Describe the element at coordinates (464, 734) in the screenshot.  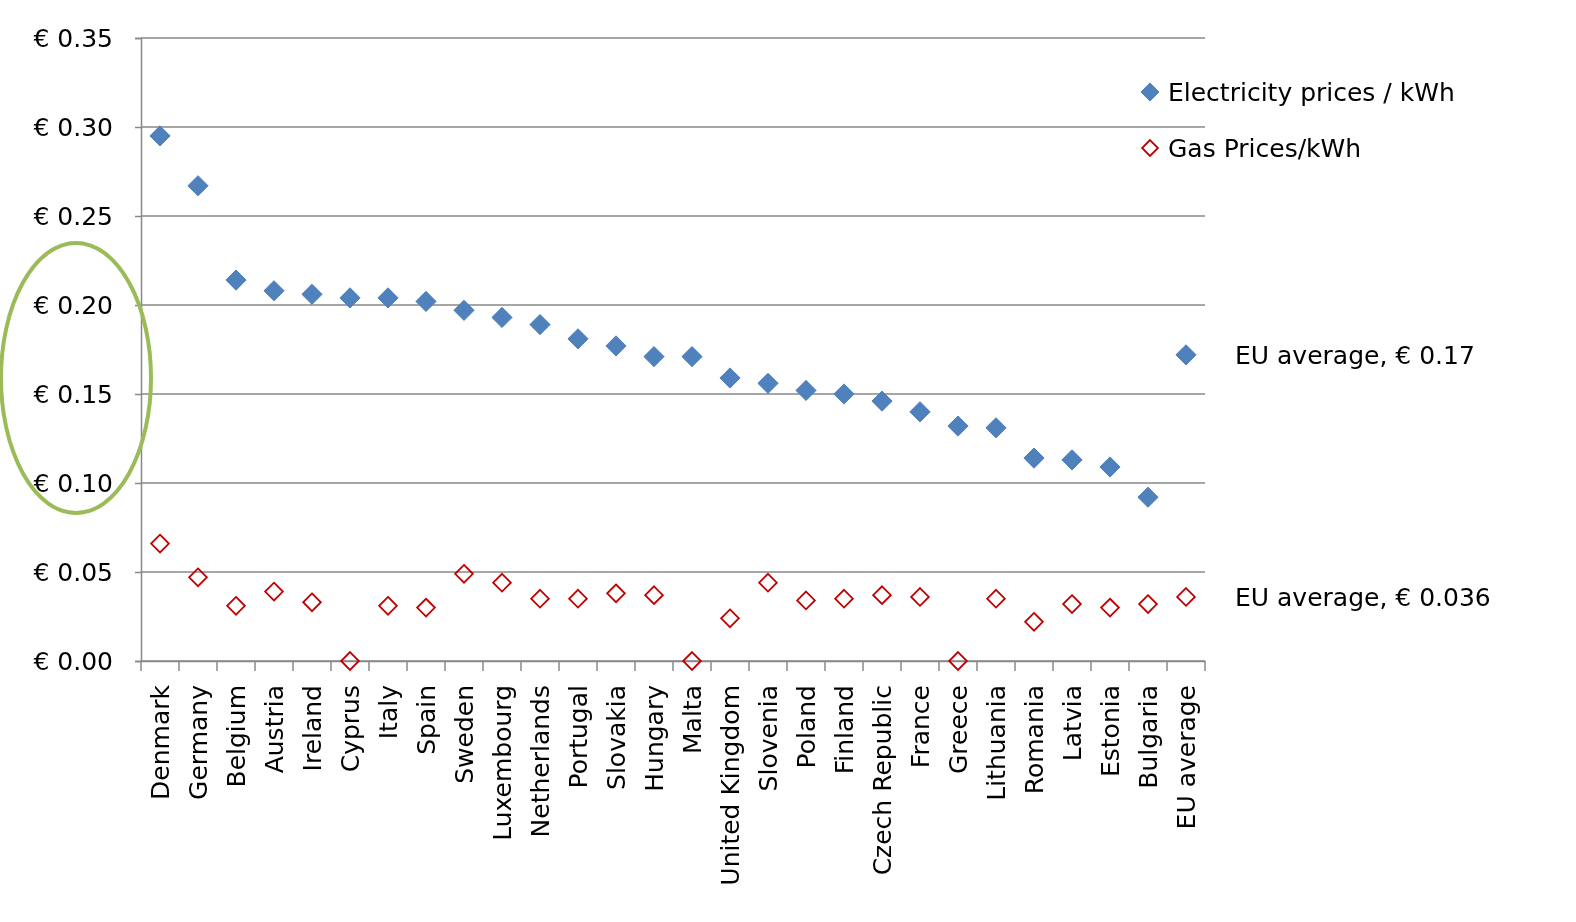
I see `x-tick-label: Sweden` at that location.